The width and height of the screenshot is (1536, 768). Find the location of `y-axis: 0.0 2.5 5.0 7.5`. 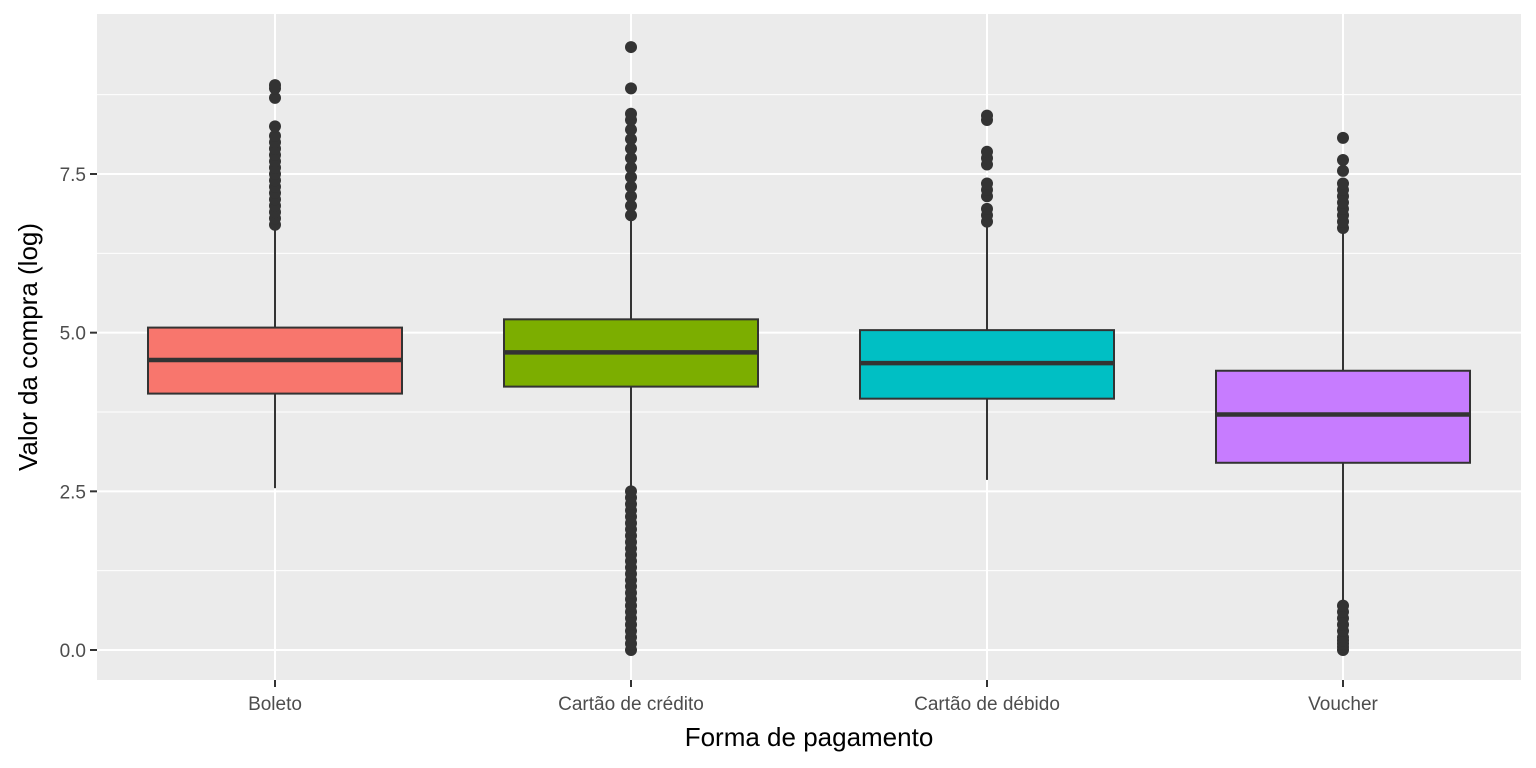

y-axis: 0.0 2.5 5.0 7.5 is located at coordinates (78, 413).